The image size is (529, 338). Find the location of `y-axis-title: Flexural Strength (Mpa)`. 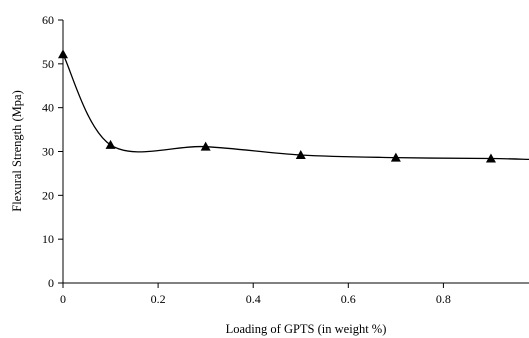

y-axis-title: Flexural Strength (Mpa) is located at coordinates (17, 151).